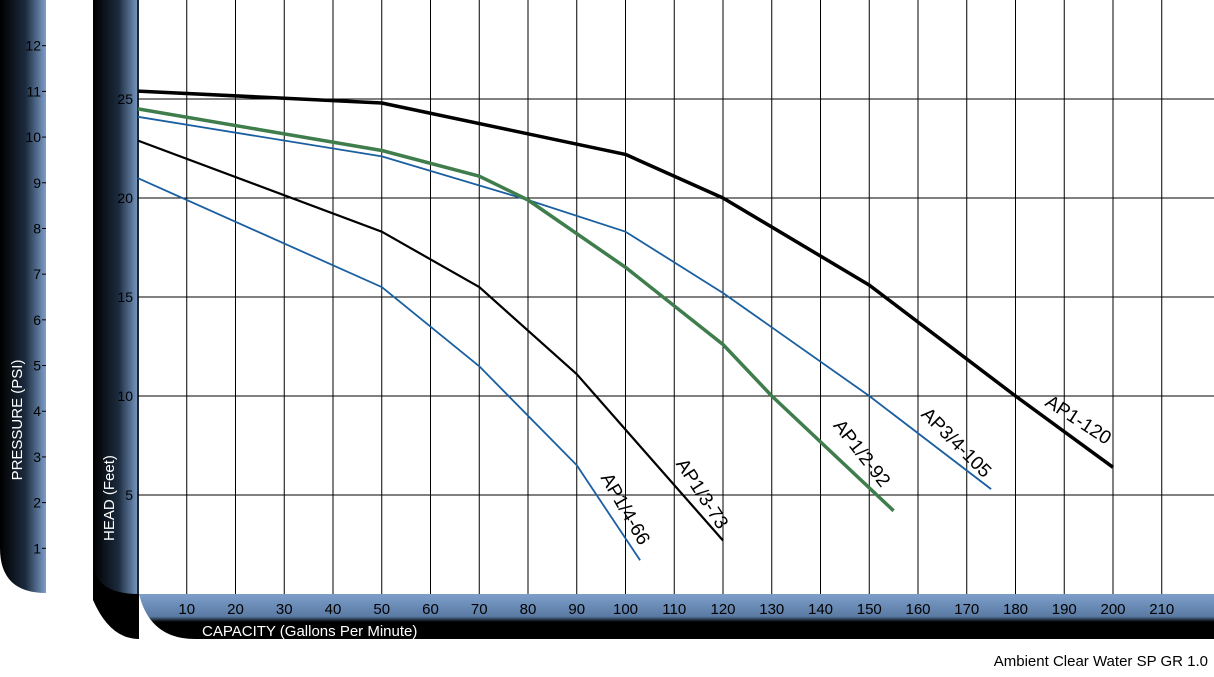 The image size is (1214, 677). What do you see at coordinates (966, 609) in the screenshot?
I see `x-tick-label: 170` at bounding box center [966, 609].